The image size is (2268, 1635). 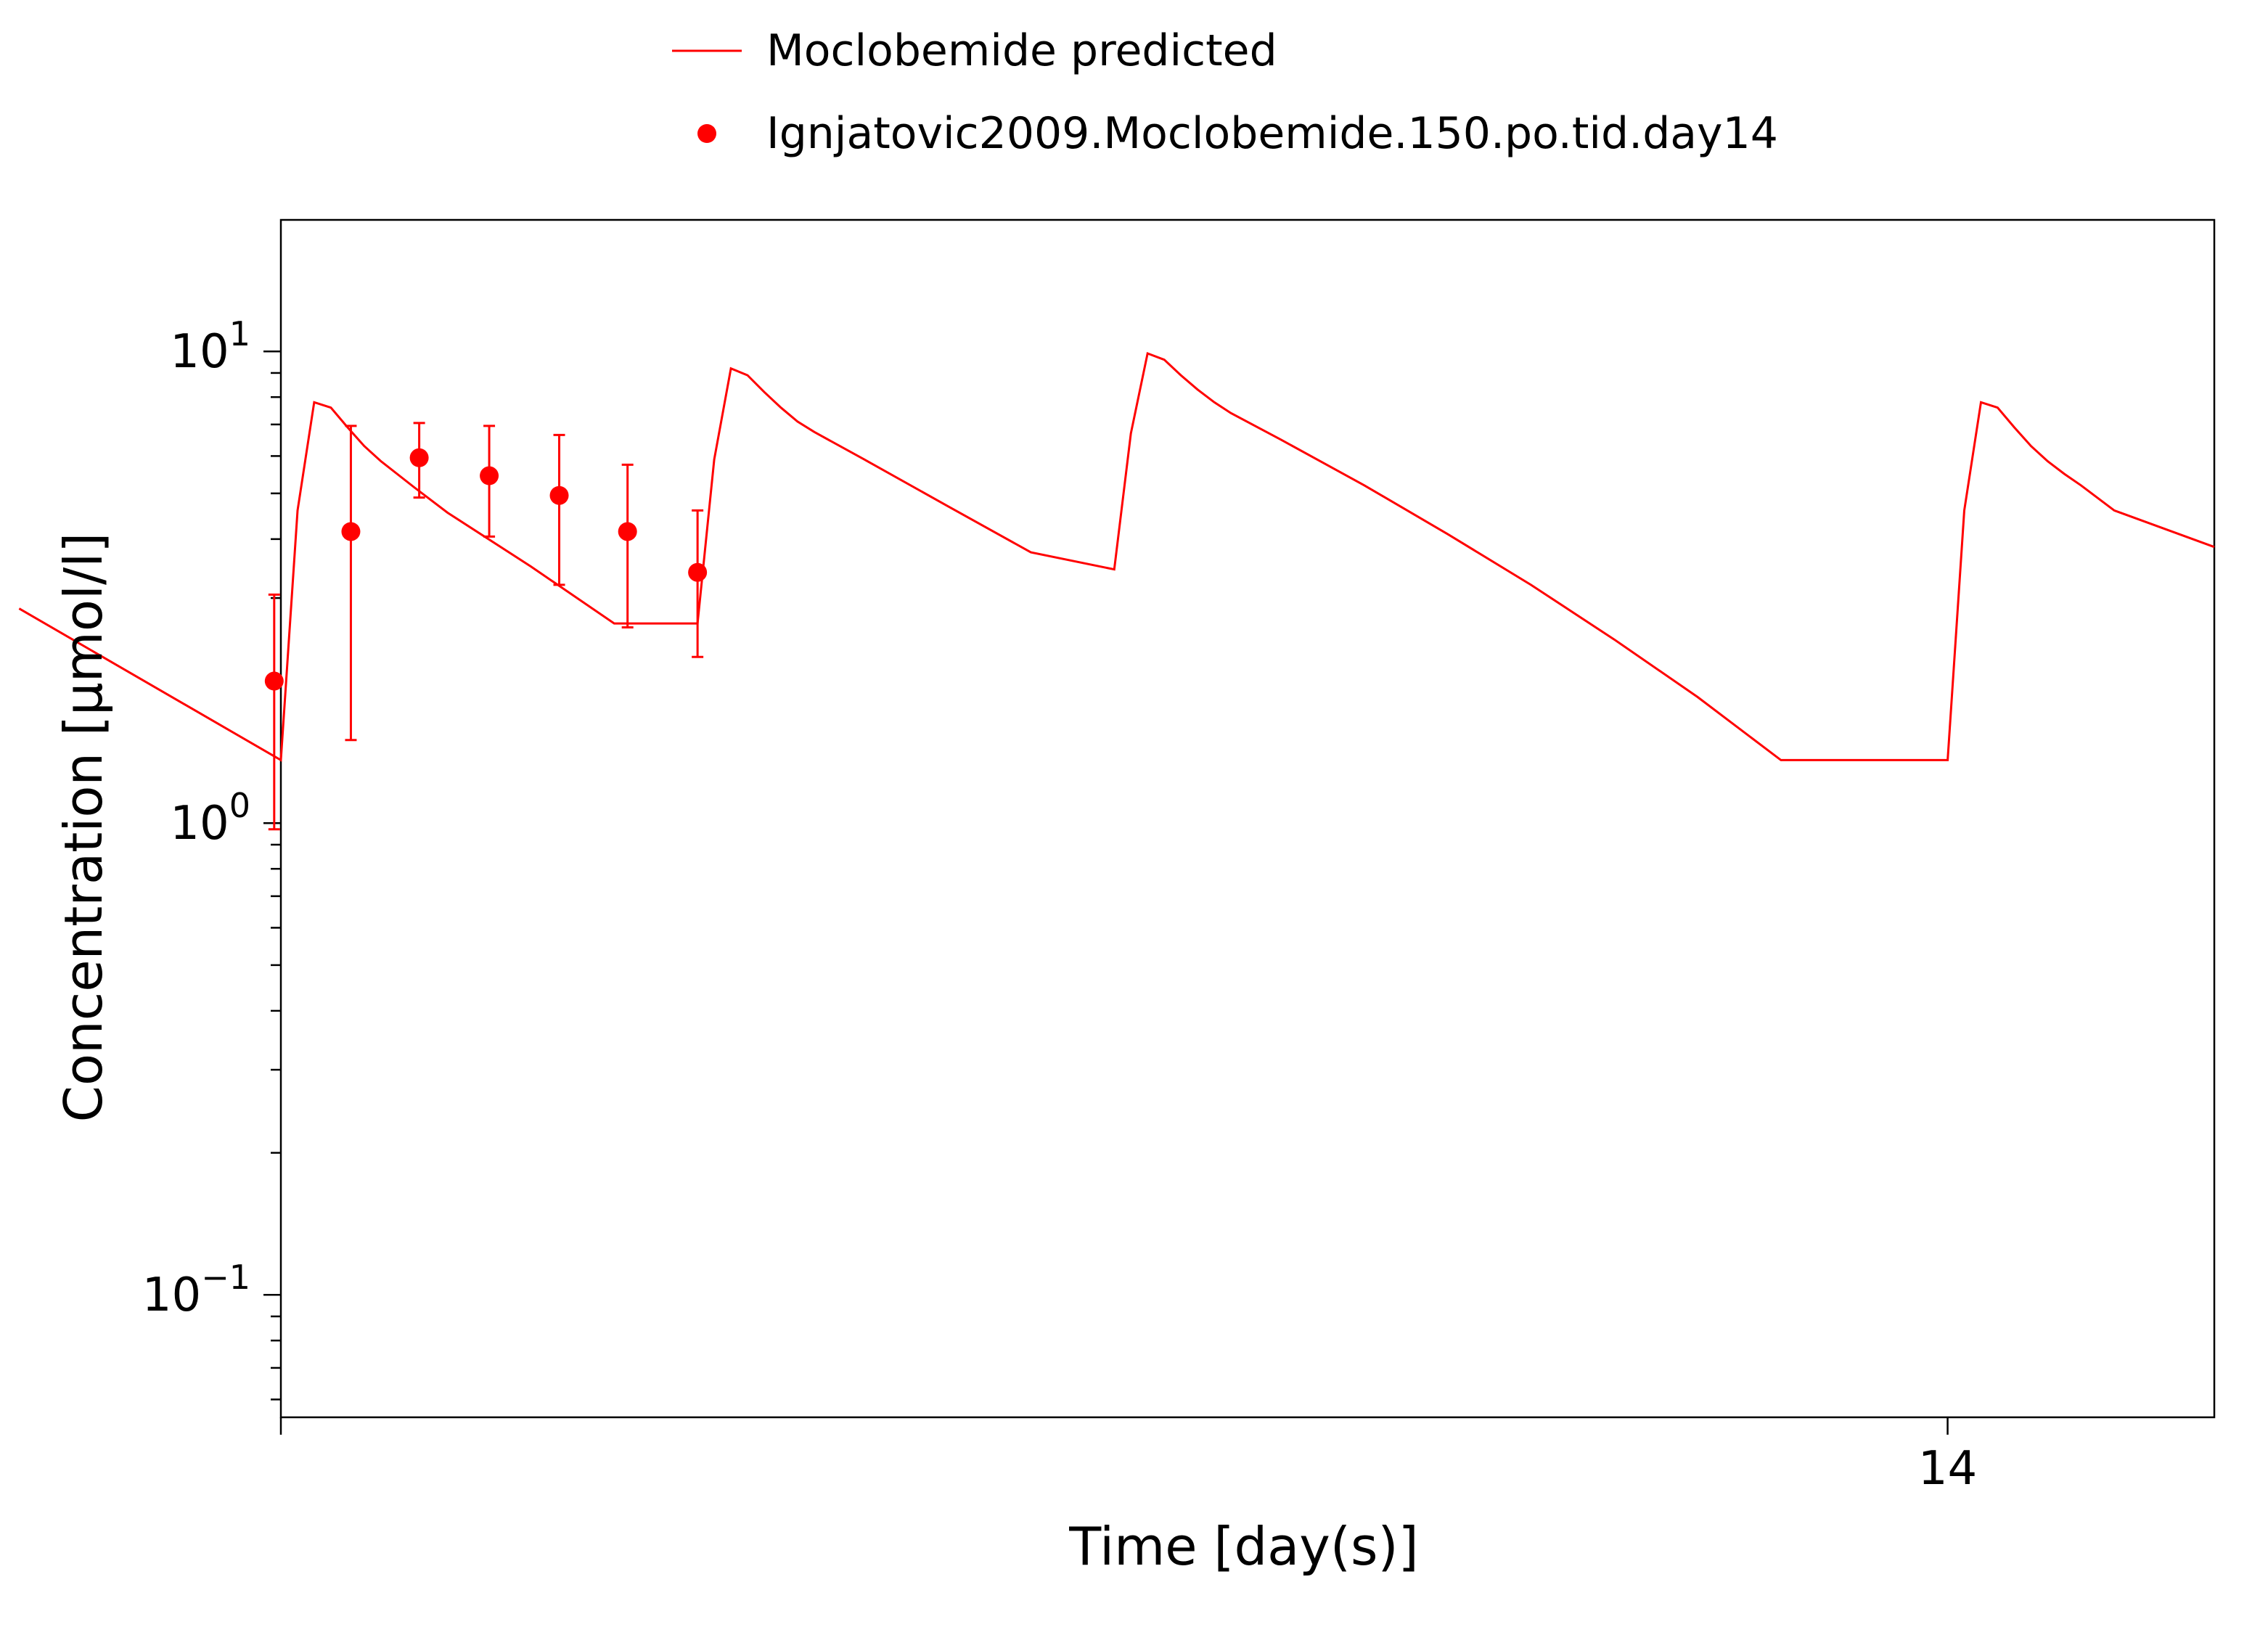 What do you see at coordinates (1947, 1469) in the screenshot?
I see `x-tick-label: 14` at bounding box center [1947, 1469].